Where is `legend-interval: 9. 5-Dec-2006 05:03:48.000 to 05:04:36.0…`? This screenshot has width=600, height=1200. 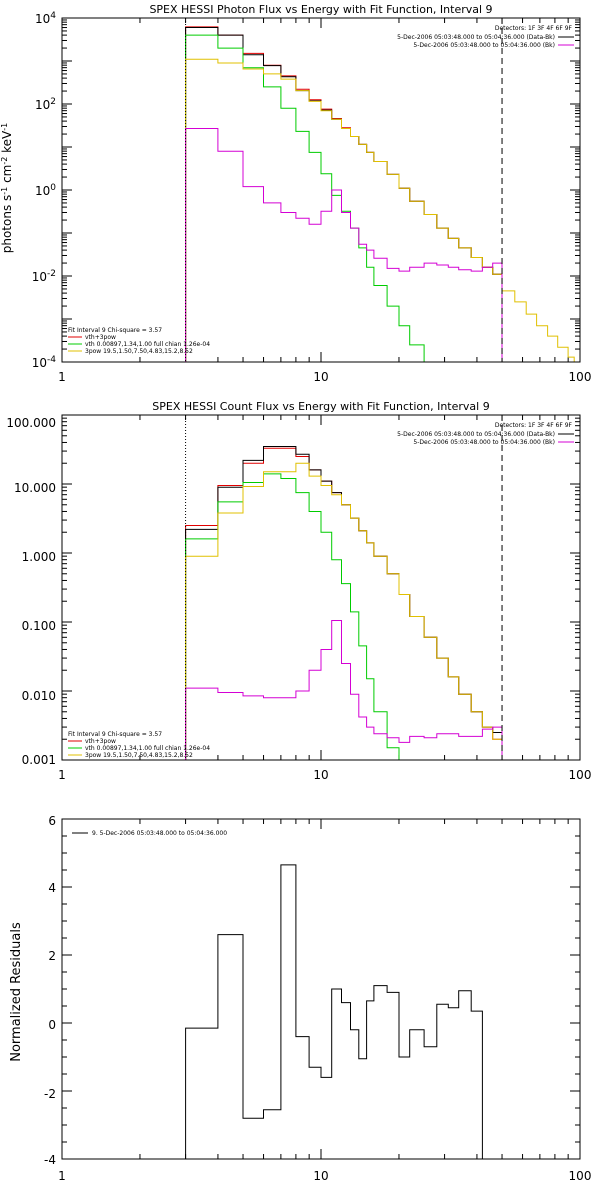 legend-interval: 9. 5-Dec-2006 05:03:48.000 to 05:04:36.0… is located at coordinates (159, 833).